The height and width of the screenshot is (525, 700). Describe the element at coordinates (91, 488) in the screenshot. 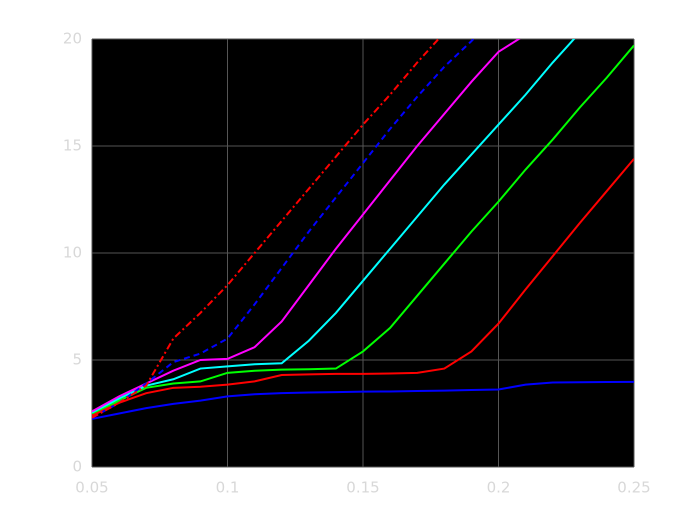

I see `x-tick-label: 0.05` at that location.